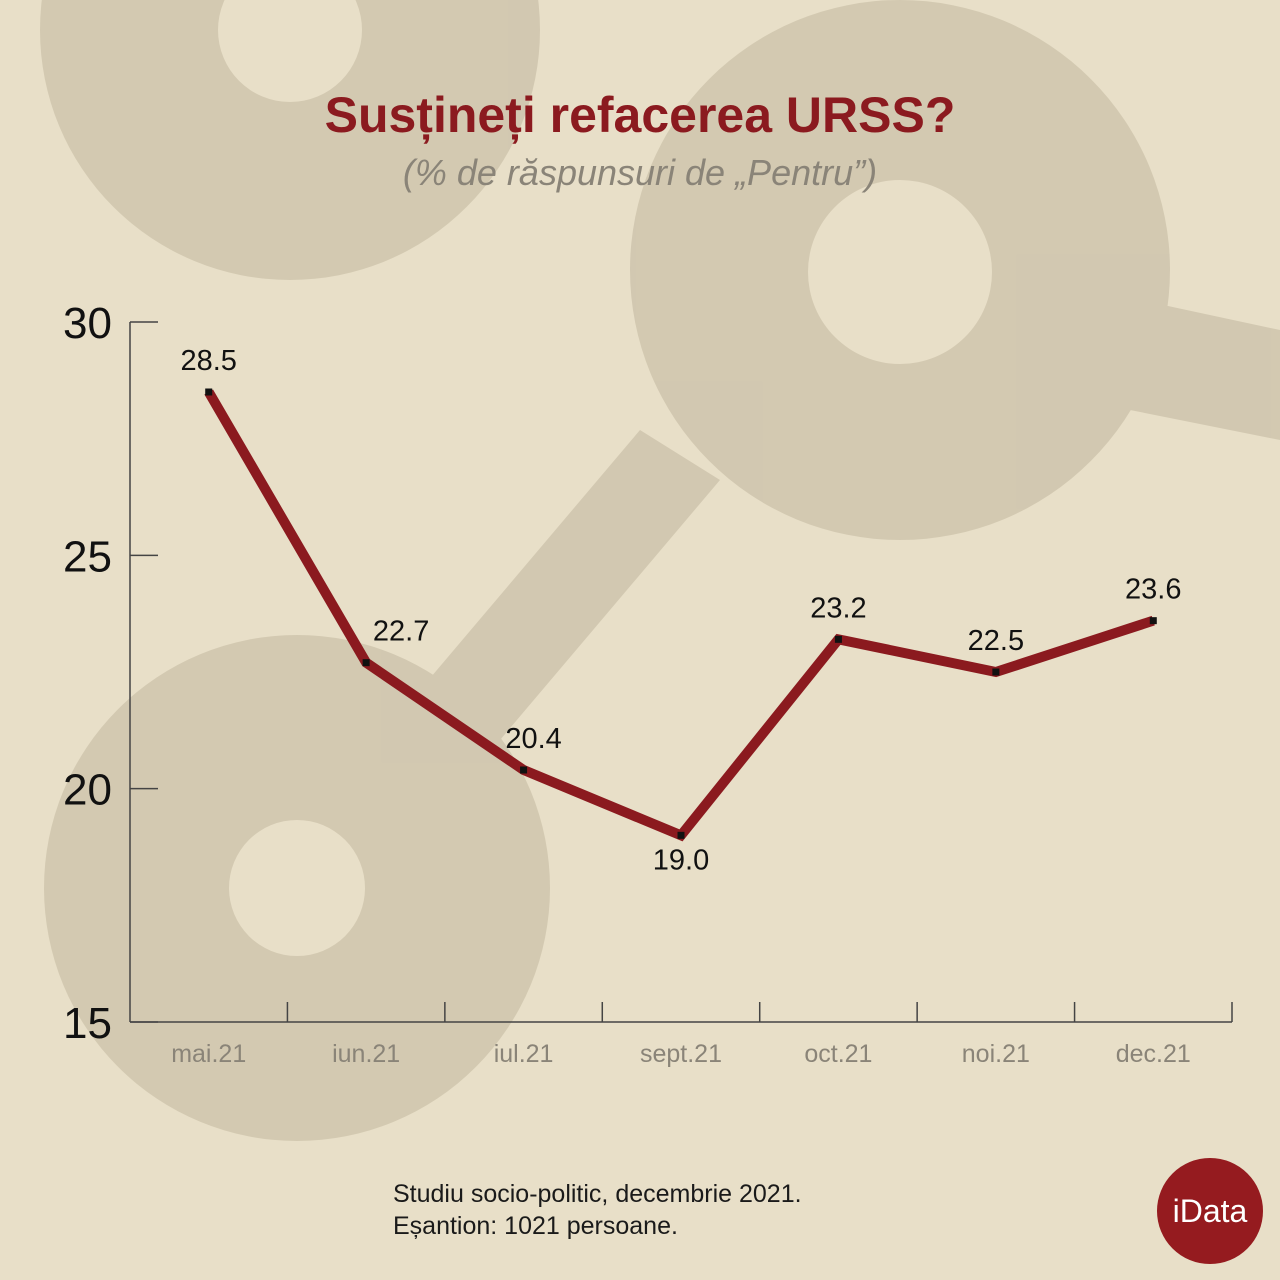 This screenshot has width=1280, height=1280. Describe the element at coordinates (996, 1054) in the screenshot. I see `x-tick-label: noi.21` at that location.